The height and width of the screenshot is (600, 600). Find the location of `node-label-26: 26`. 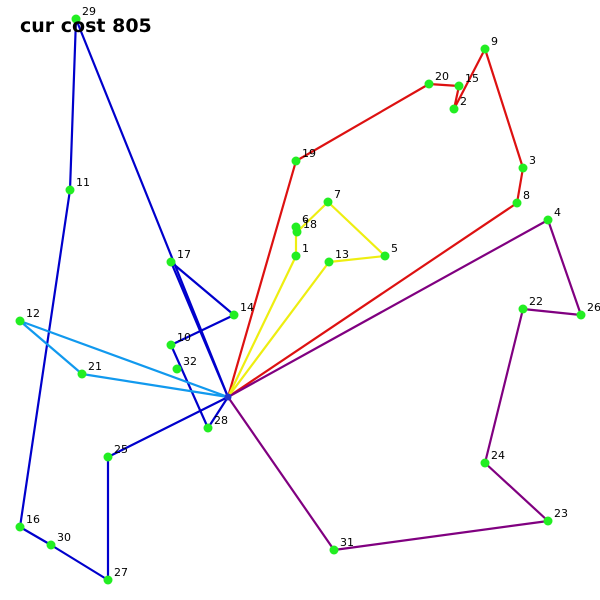

node-label-26: 26 is located at coordinates (593, 307).